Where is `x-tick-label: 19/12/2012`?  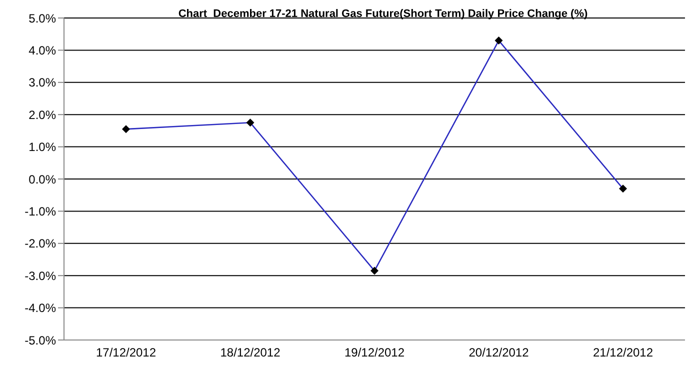
x-tick-label: 19/12/2012 is located at coordinates (374, 353).